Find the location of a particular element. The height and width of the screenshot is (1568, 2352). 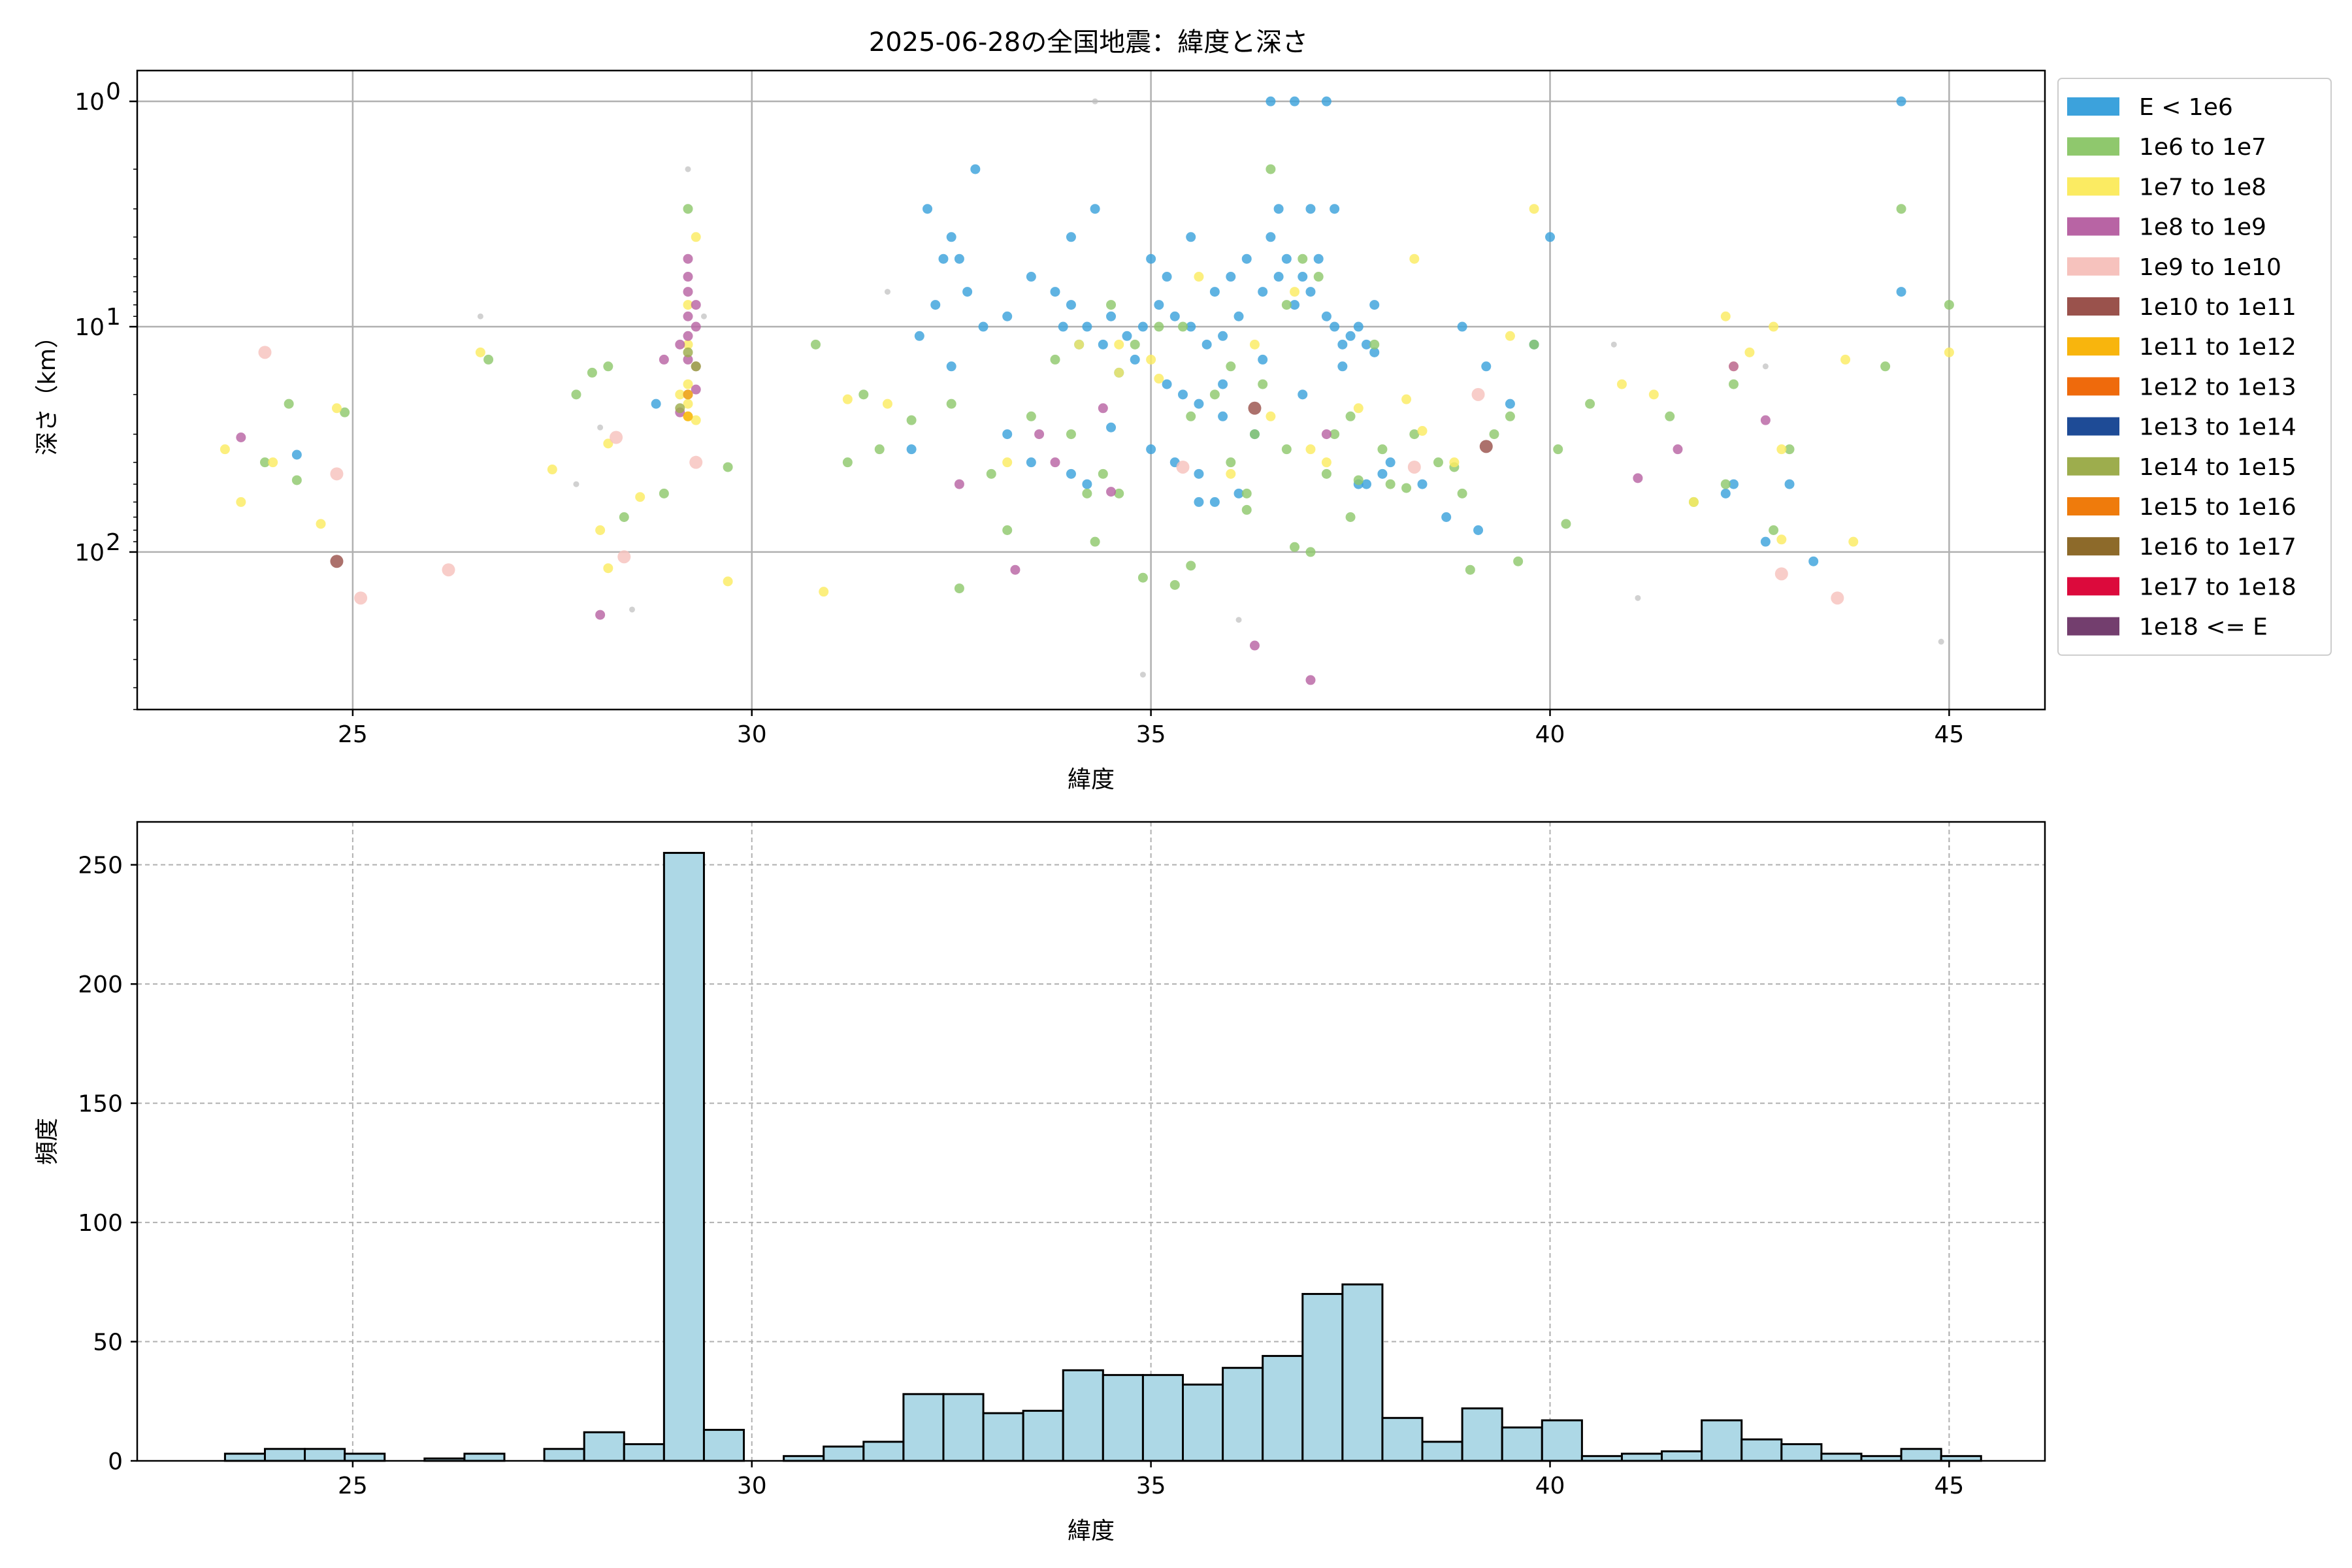

histogram-y-label: 頻度 is located at coordinates (47, 1141).